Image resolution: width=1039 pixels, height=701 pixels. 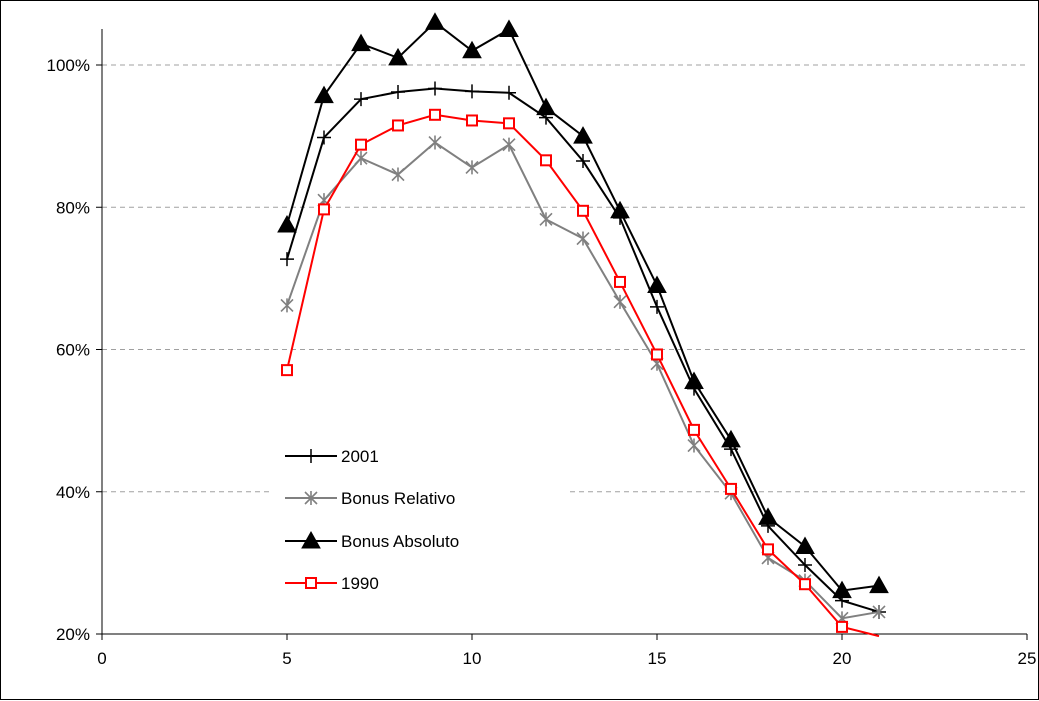 What do you see at coordinates (73, 350) in the screenshot?
I see `y-tick-label: 60%` at bounding box center [73, 350].